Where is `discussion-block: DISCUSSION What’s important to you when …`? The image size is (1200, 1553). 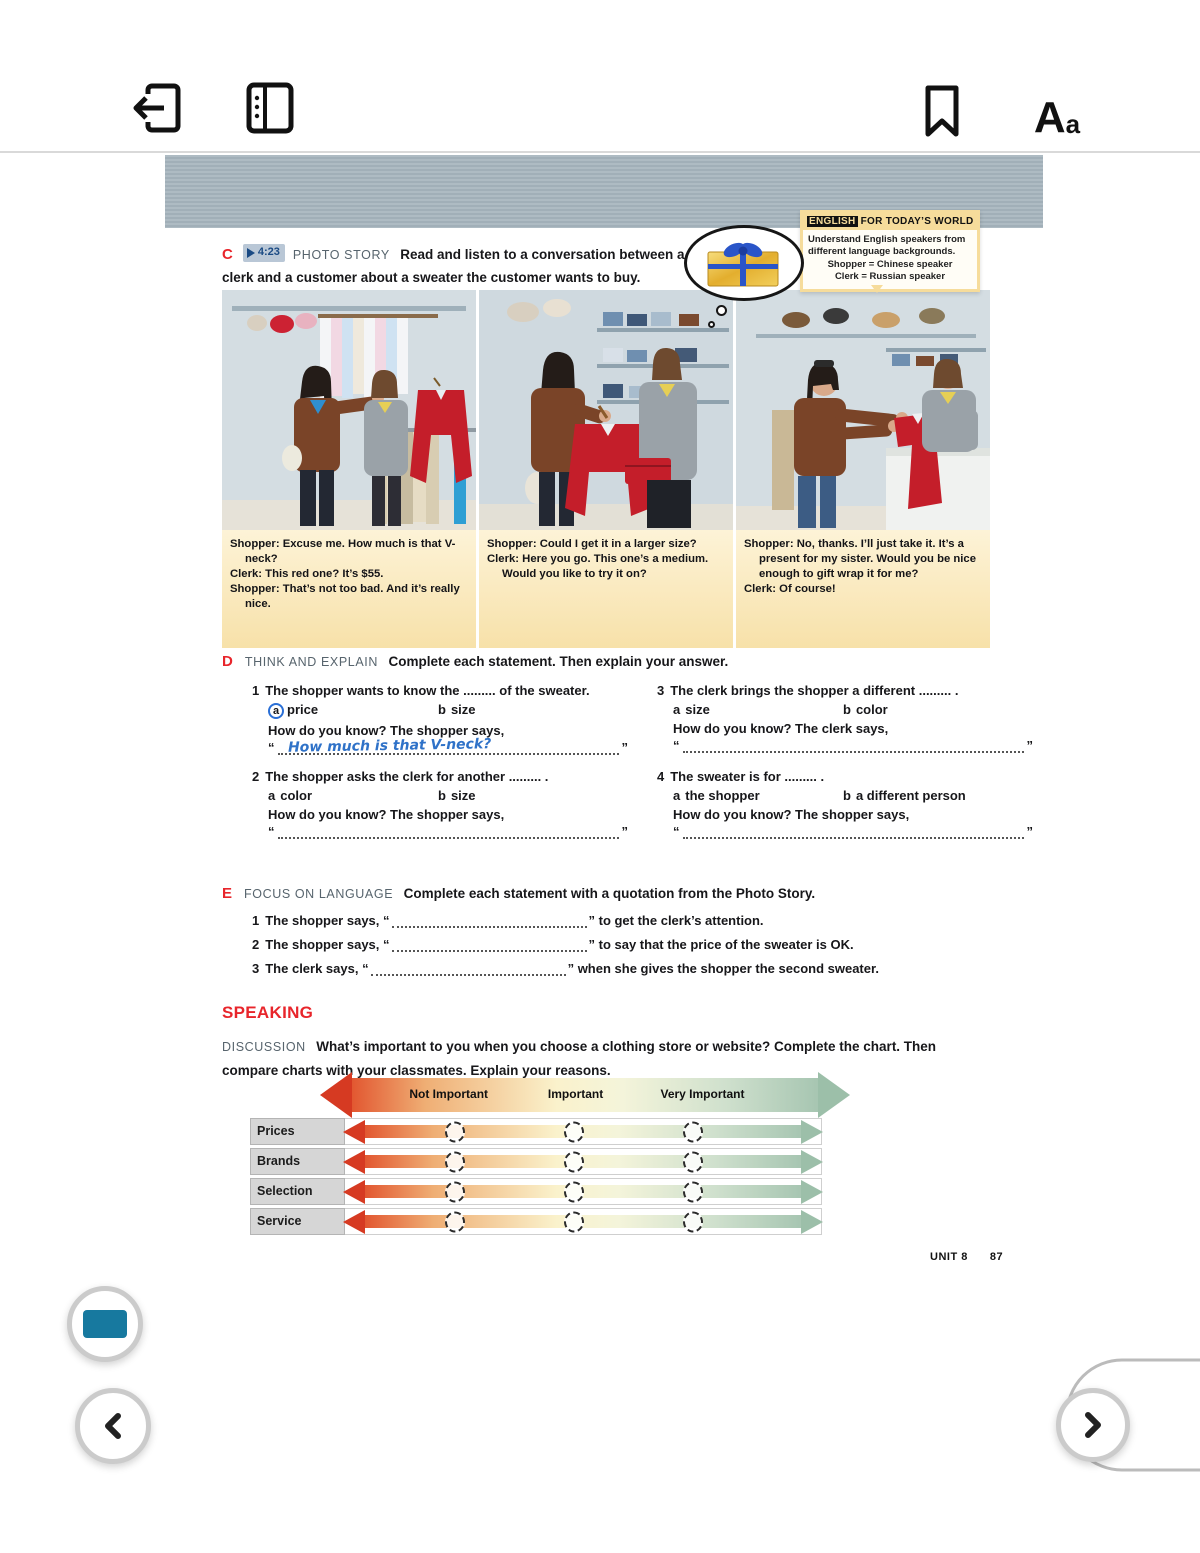 discussion-block: DISCUSSION What’s important to you when … is located at coordinates (592, 1059).